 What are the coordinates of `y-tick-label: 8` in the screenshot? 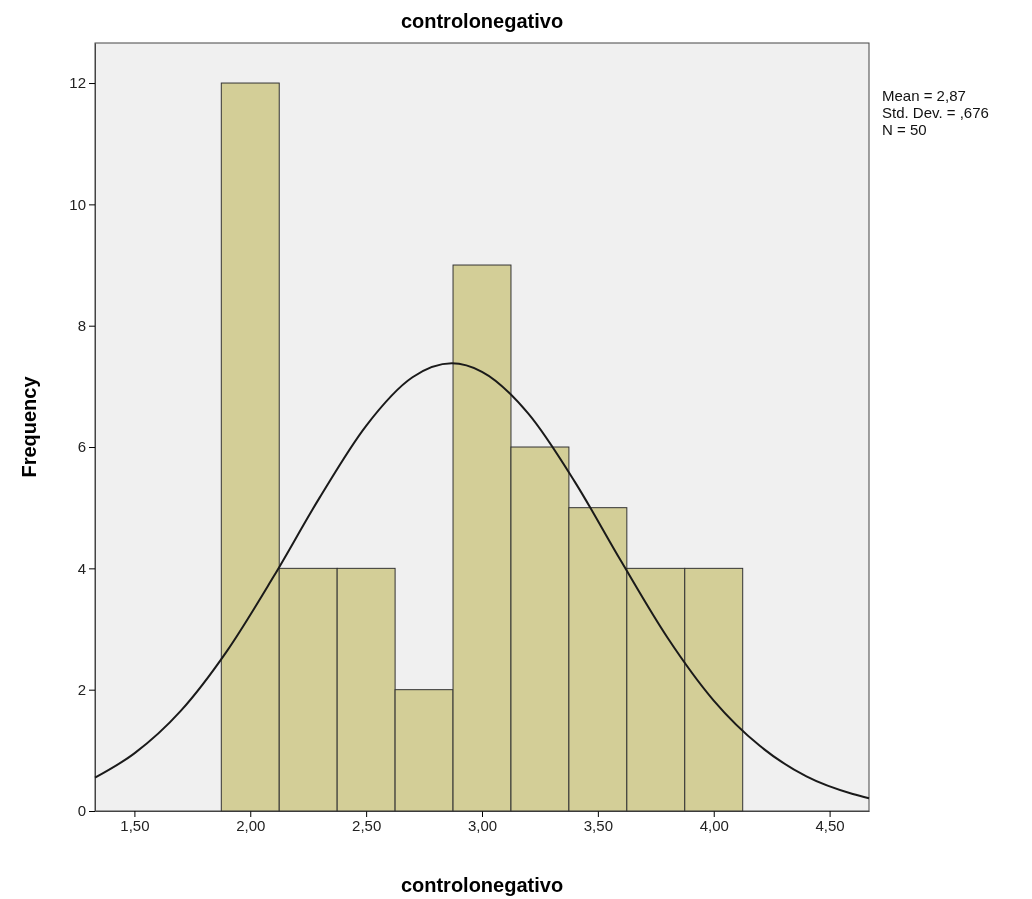 It's located at (81, 325).